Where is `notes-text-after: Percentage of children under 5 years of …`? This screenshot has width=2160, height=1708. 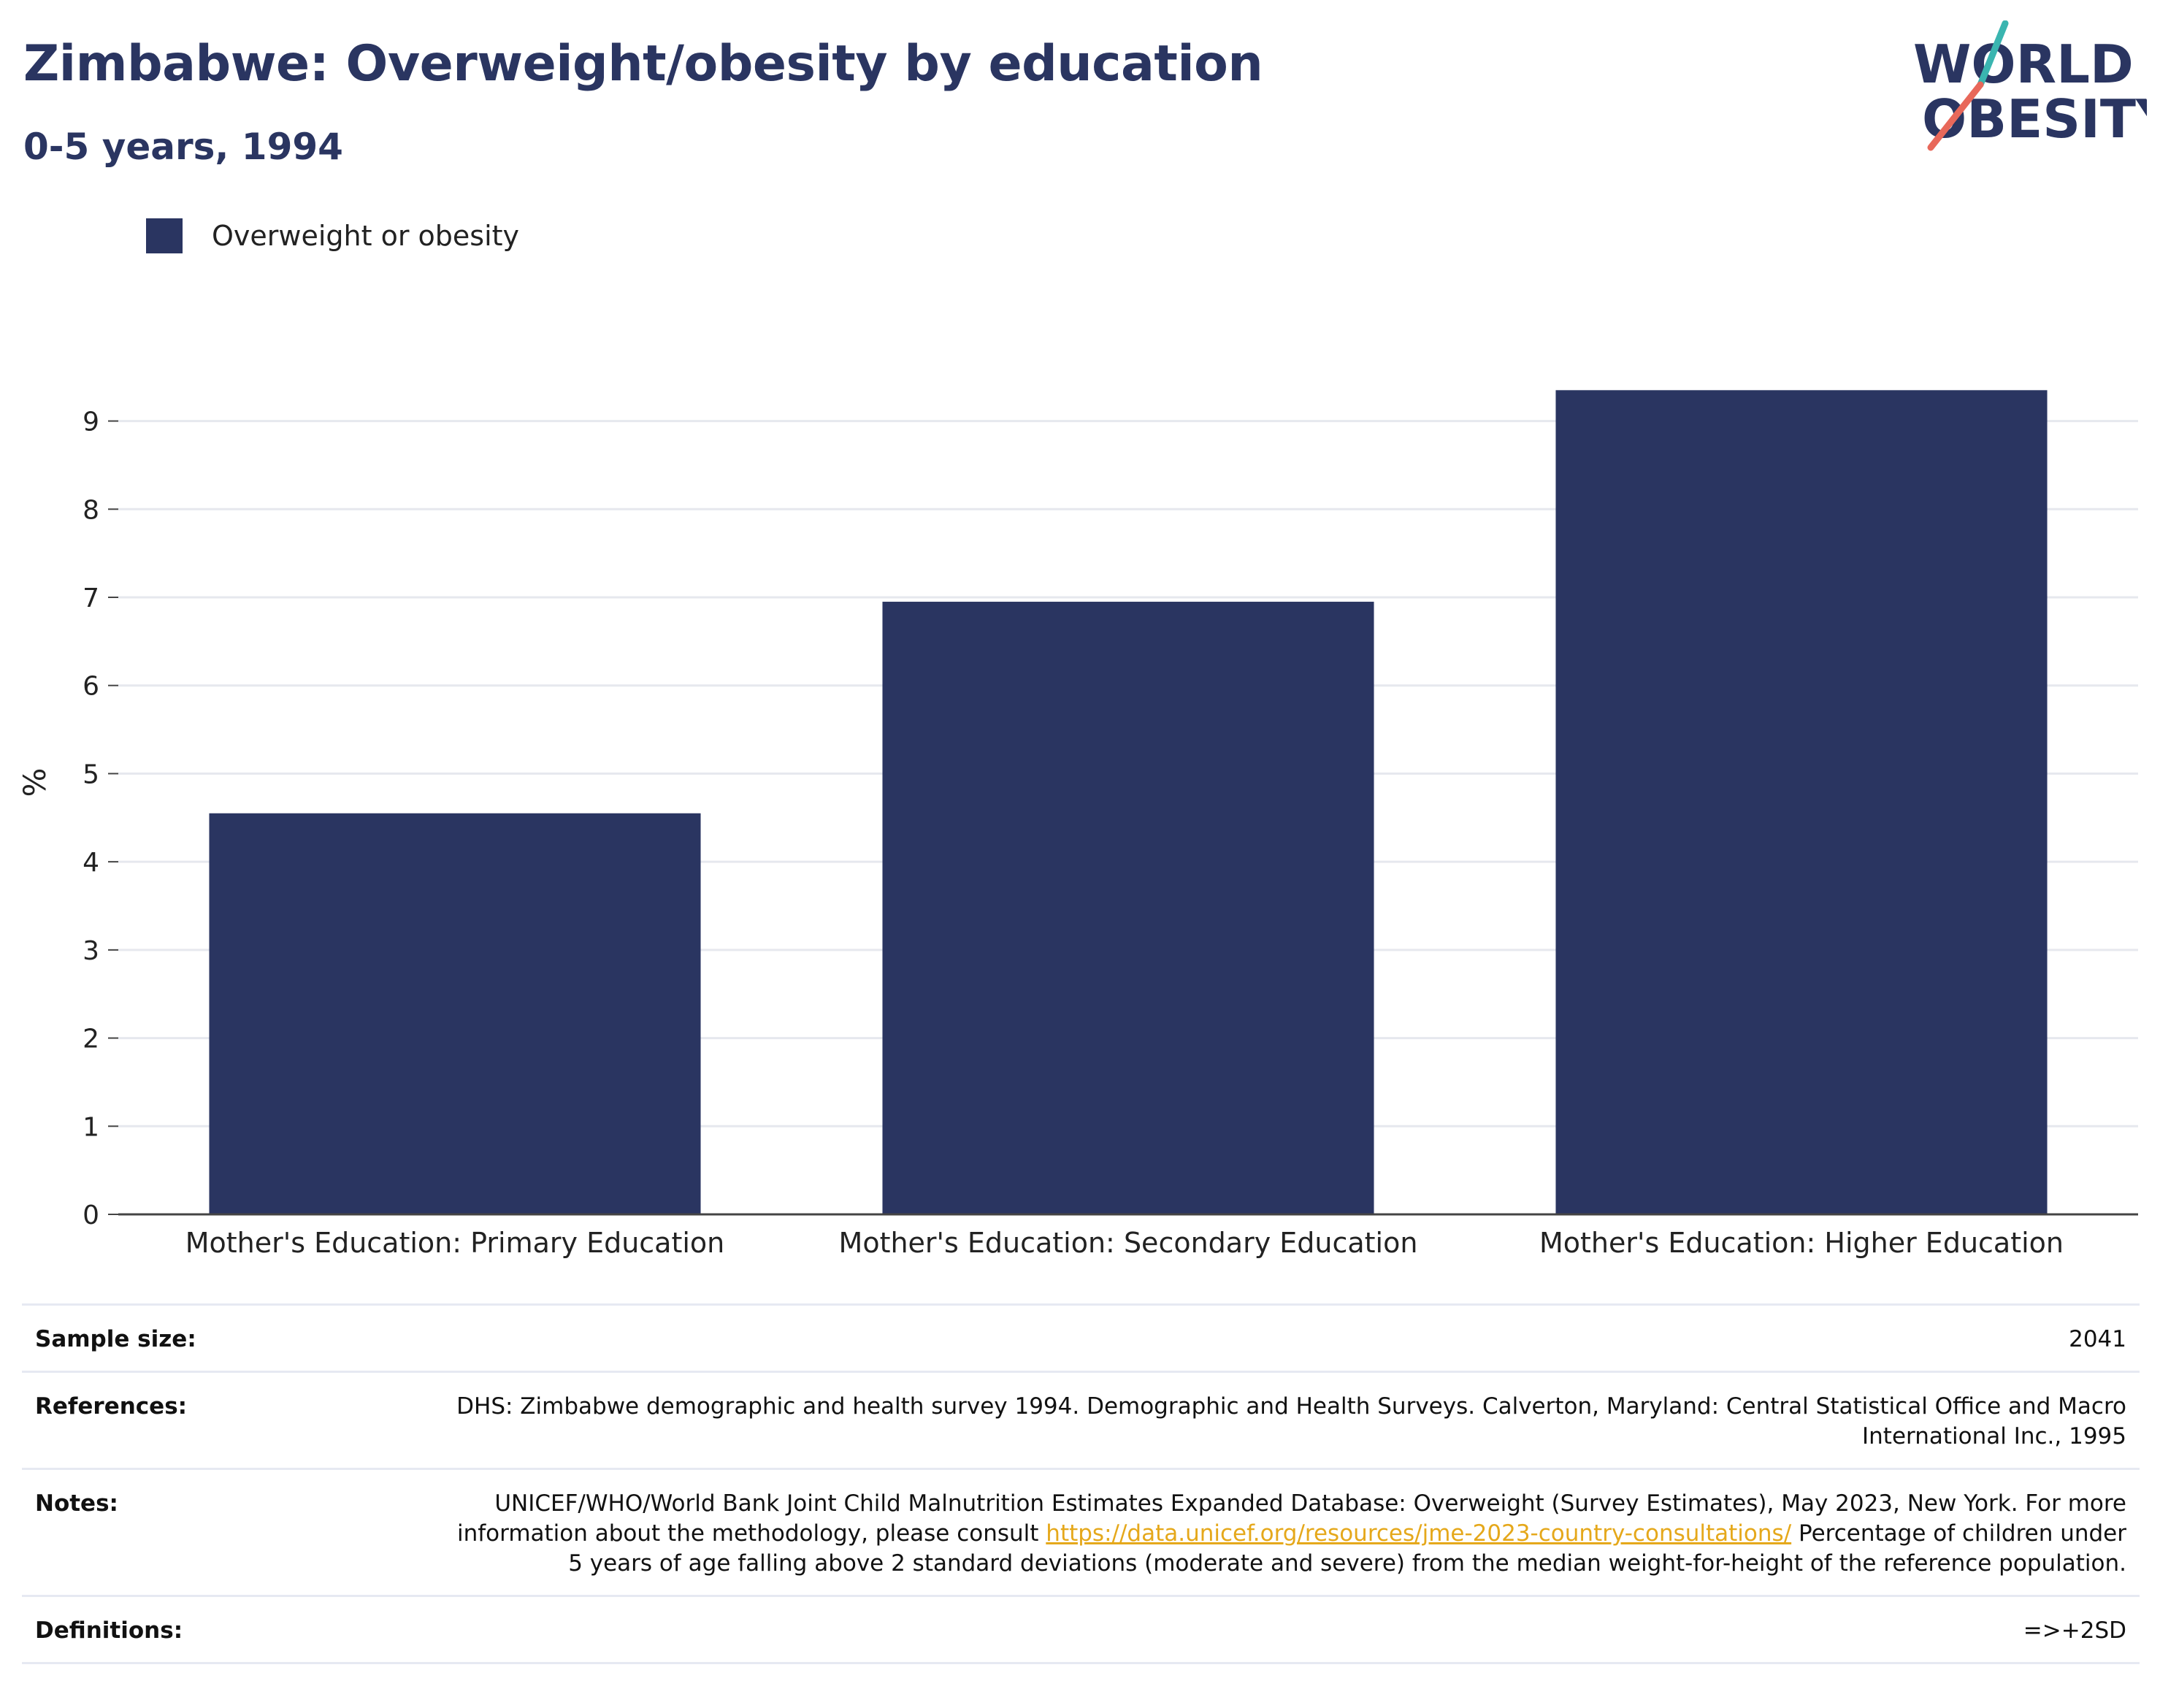
notes-text-after: Percentage of children under 5 years of … is located at coordinates (1347, 1548).